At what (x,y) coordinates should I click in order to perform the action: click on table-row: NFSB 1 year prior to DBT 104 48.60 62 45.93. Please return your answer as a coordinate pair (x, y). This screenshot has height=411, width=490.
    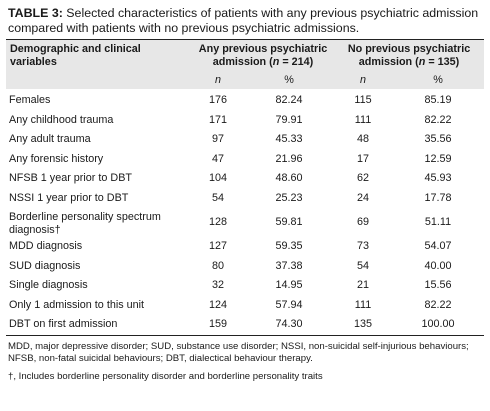
    Looking at the image, I should click on (230, 178).